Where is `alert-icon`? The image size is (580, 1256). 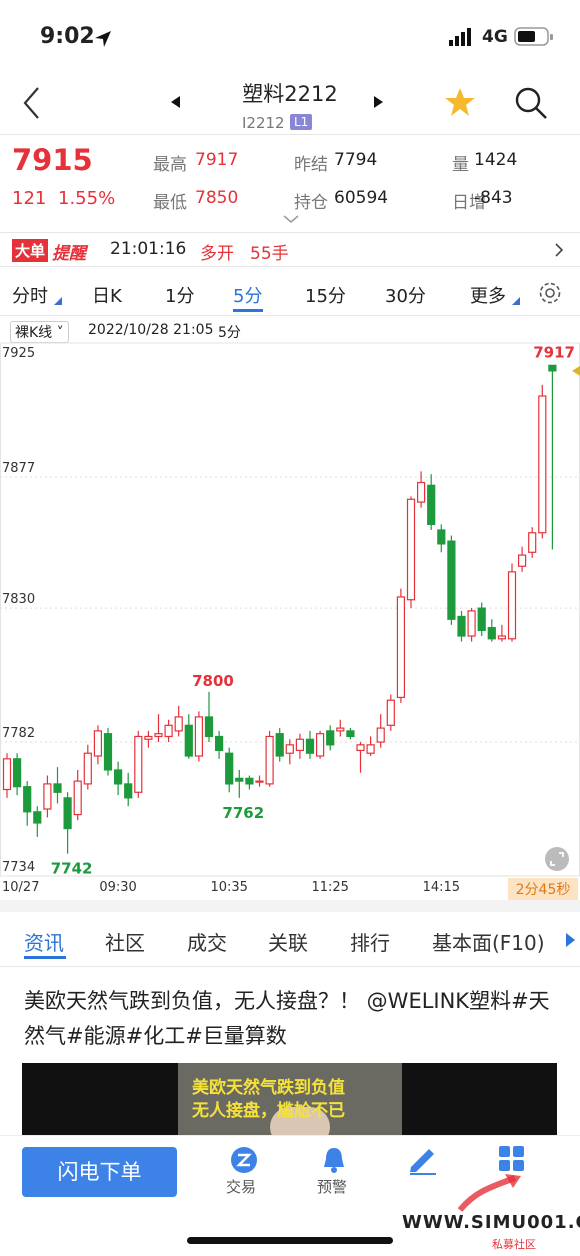 alert-icon is located at coordinates (334, 1160).